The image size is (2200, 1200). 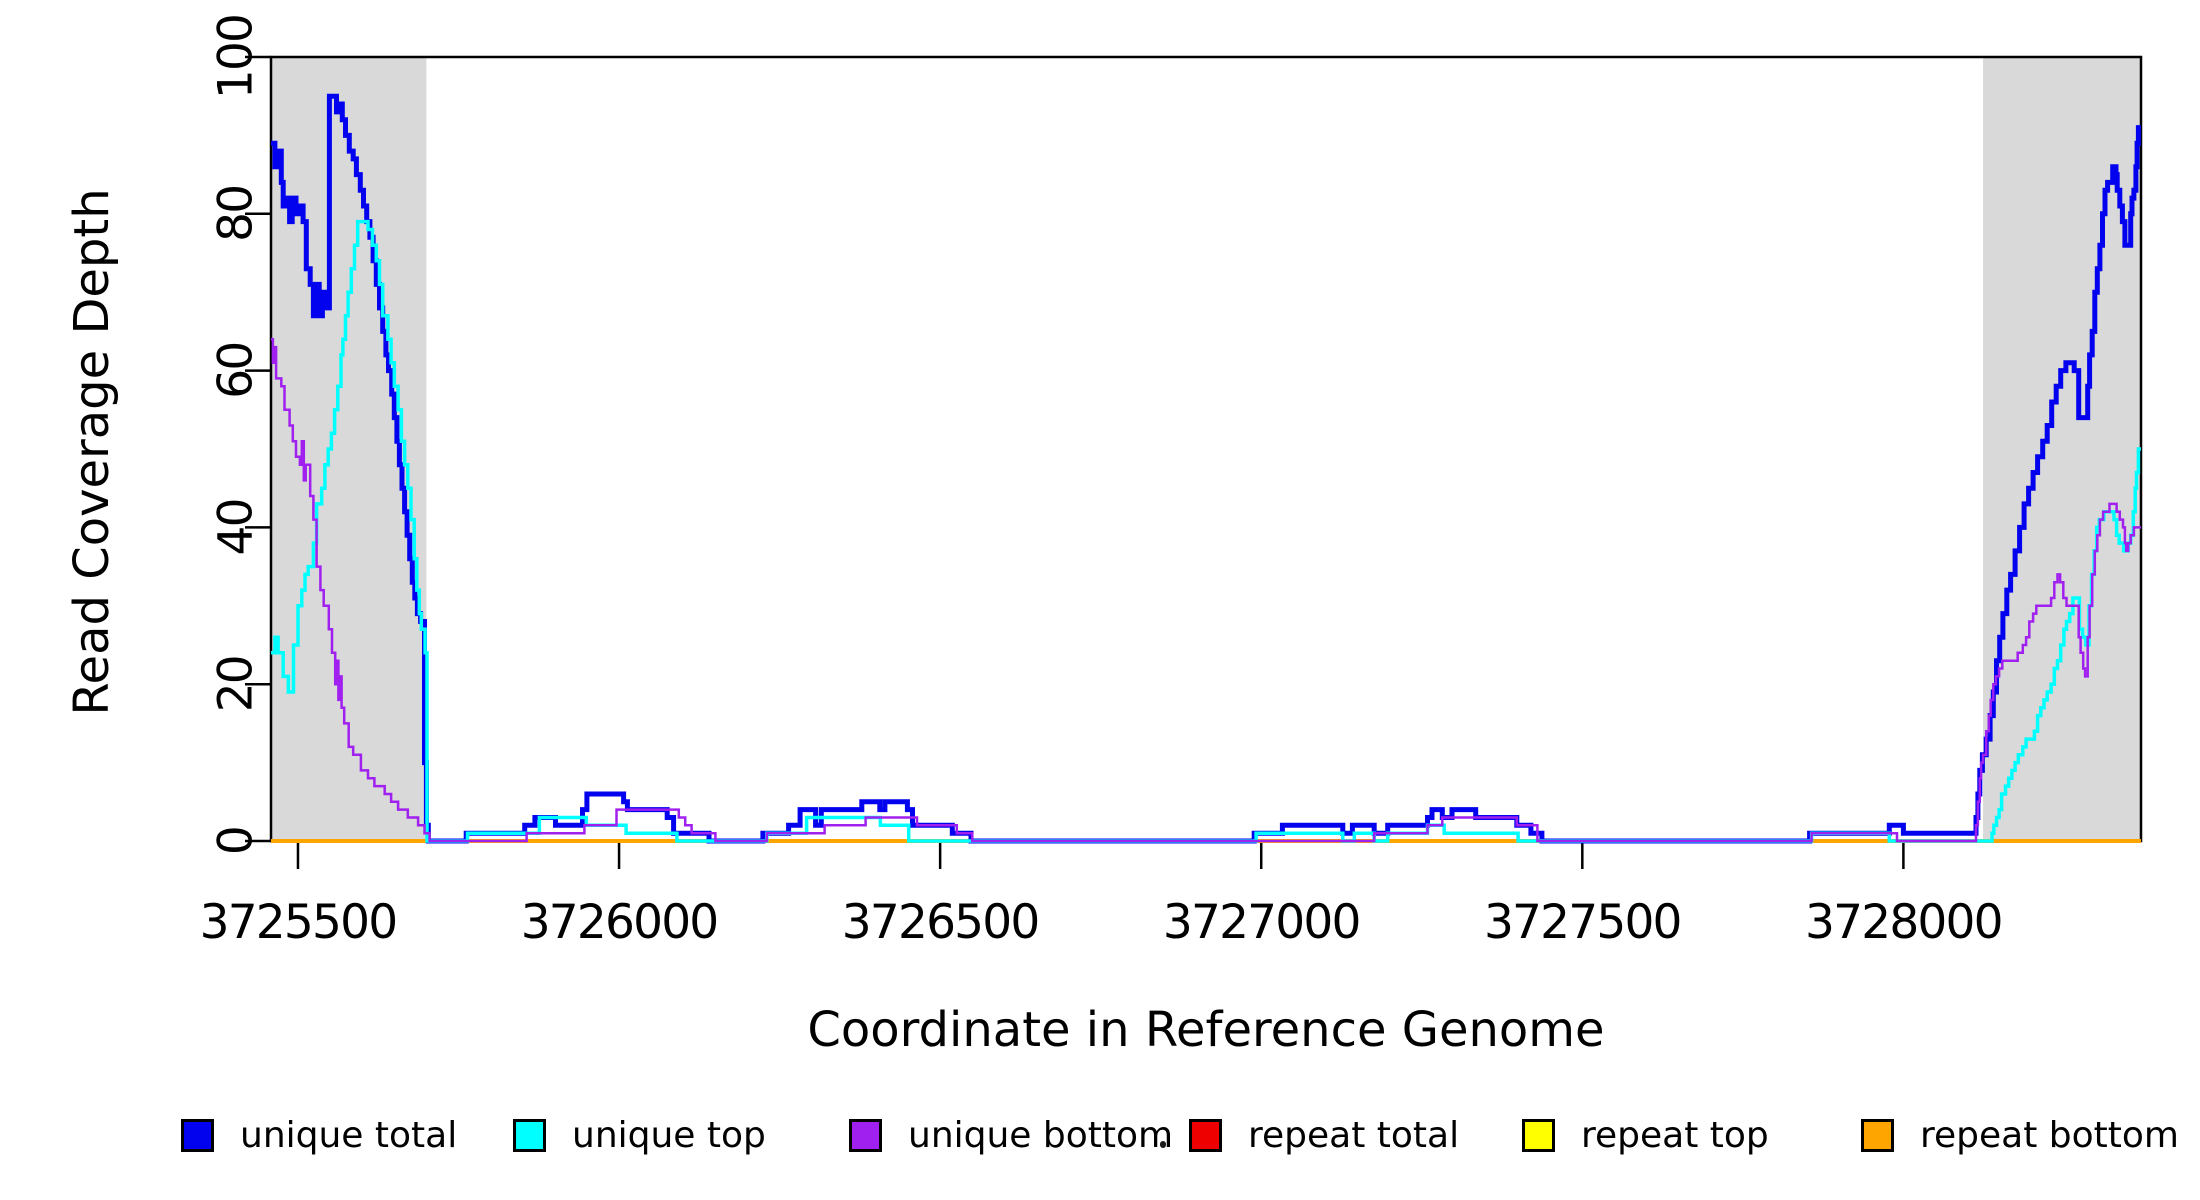 I want to click on x-tick-label: 3725500, so click(x=298, y=922).